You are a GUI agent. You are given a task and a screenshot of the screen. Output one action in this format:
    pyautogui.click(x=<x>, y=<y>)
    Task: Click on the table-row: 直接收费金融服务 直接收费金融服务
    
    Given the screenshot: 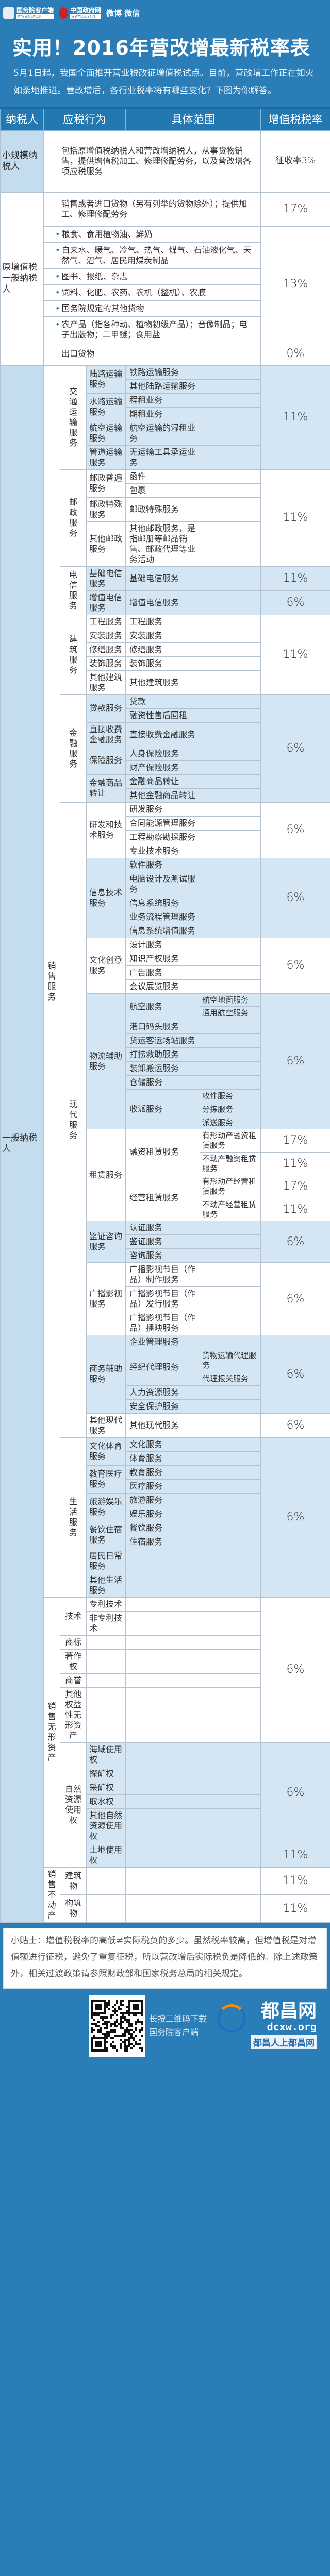 What is the action you would take?
    pyautogui.click(x=165, y=734)
    